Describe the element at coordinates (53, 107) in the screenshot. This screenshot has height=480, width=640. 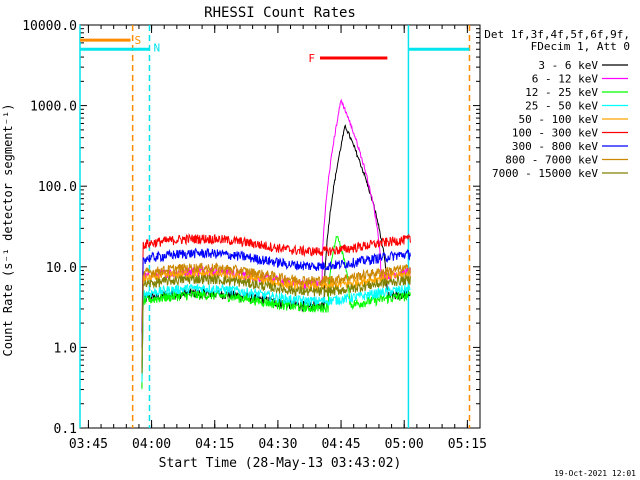
I see `y-tick-label-4: 1000.0` at that location.